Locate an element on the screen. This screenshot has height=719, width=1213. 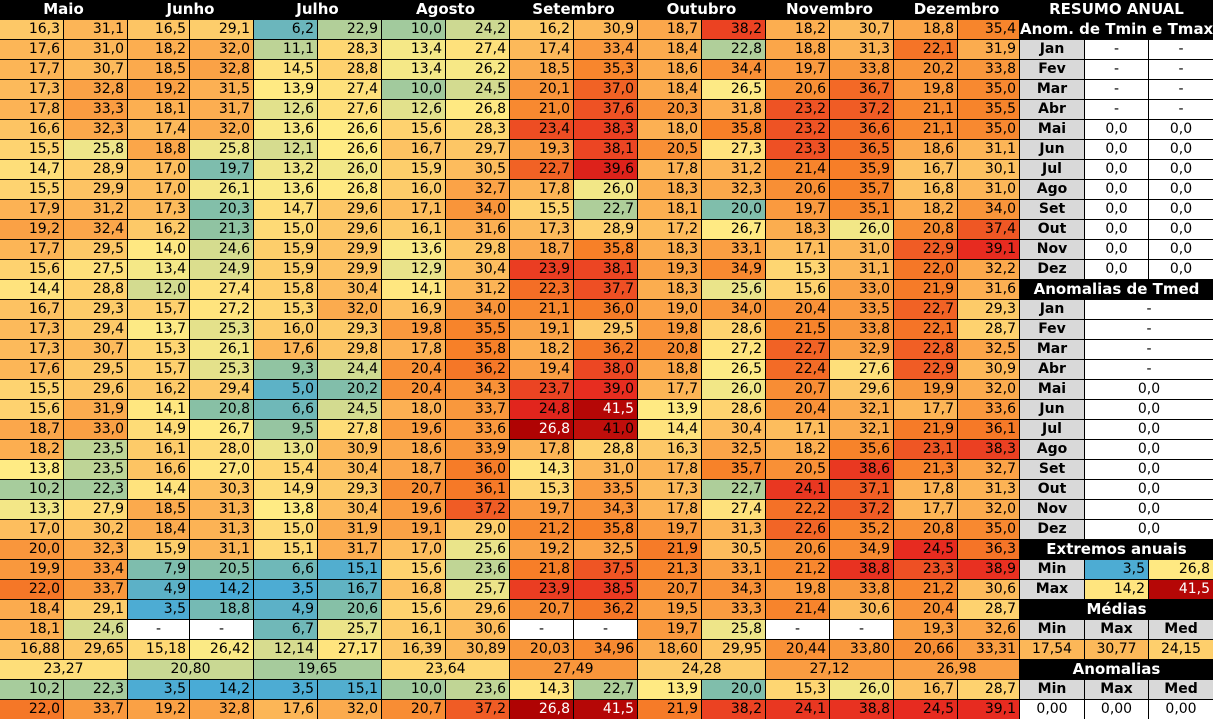
tmin-cell: 20,6 is located at coordinates (797, 549).